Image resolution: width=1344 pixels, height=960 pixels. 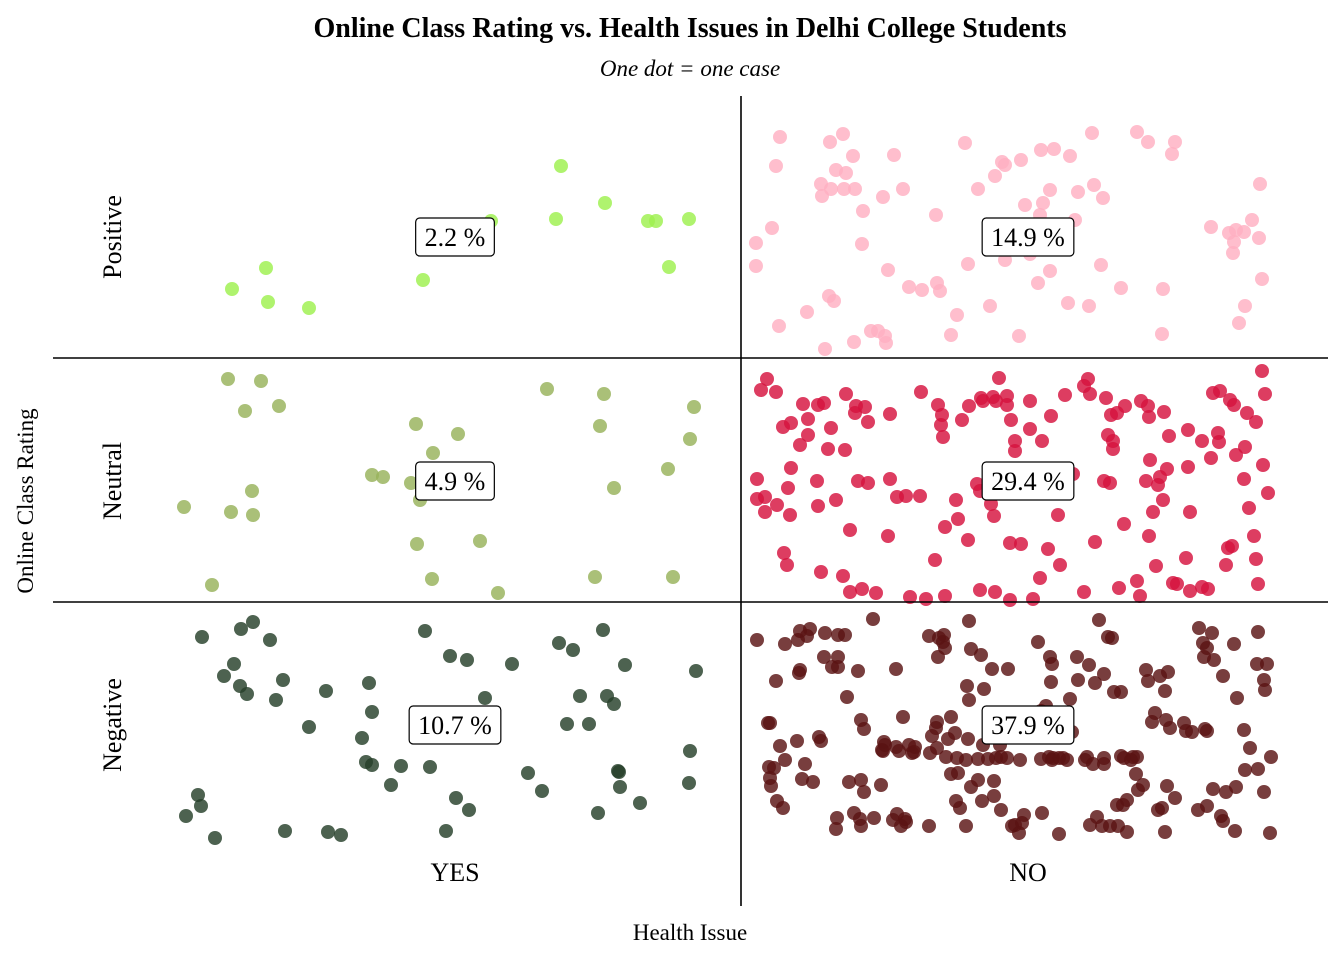 I want to click on percent-label-text: 10.7 %, so click(x=455, y=725).